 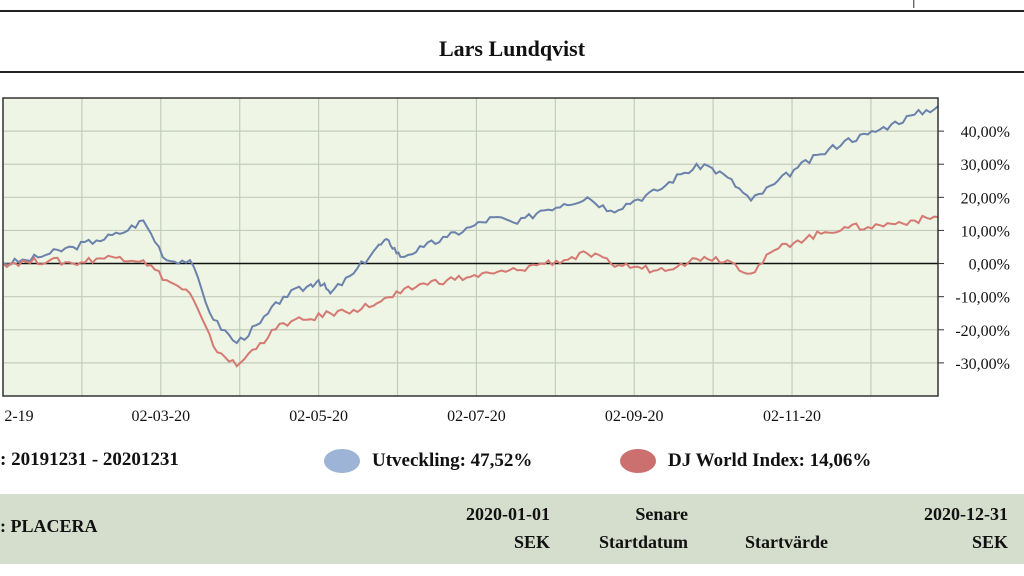 I want to click on y-tick-label: 0,00%, so click(x=989, y=265).